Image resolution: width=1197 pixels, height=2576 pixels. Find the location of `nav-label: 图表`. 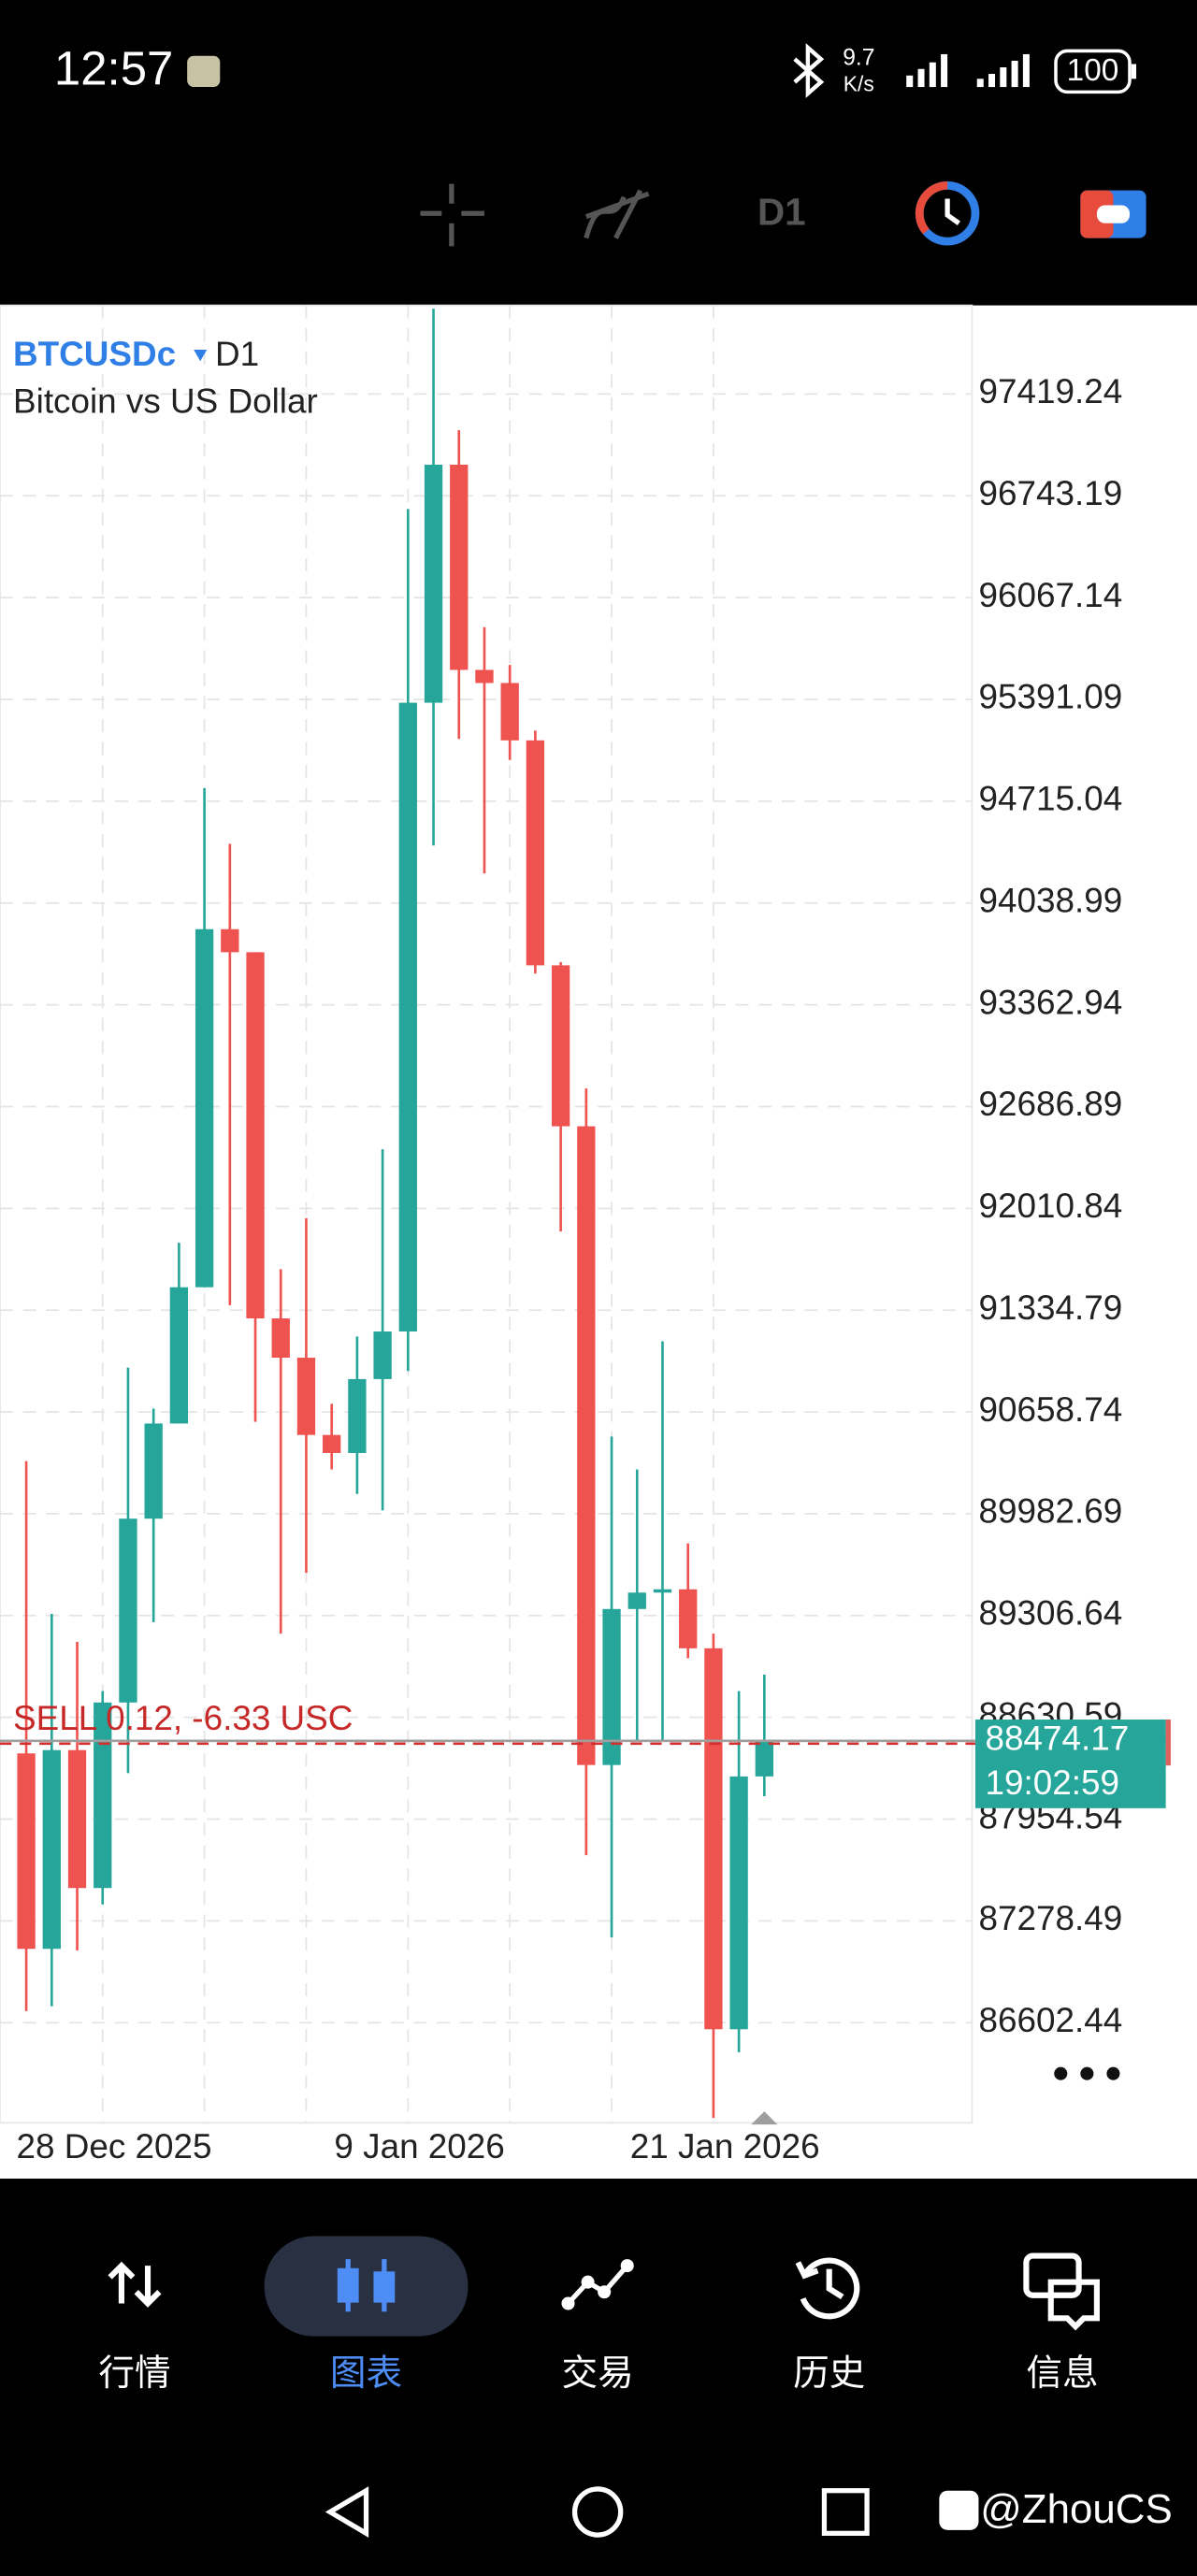

nav-label: 图表 is located at coordinates (366, 2373).